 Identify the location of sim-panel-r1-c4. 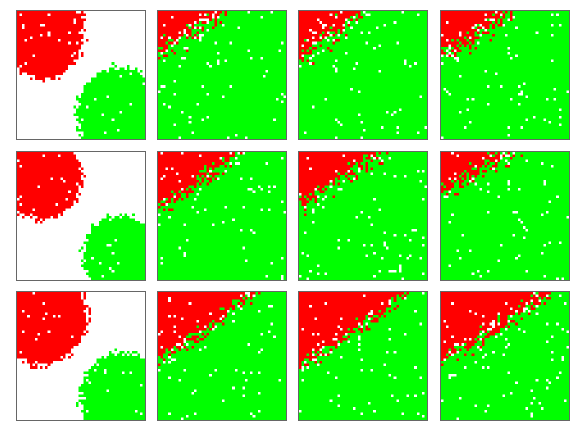
(505, 75).